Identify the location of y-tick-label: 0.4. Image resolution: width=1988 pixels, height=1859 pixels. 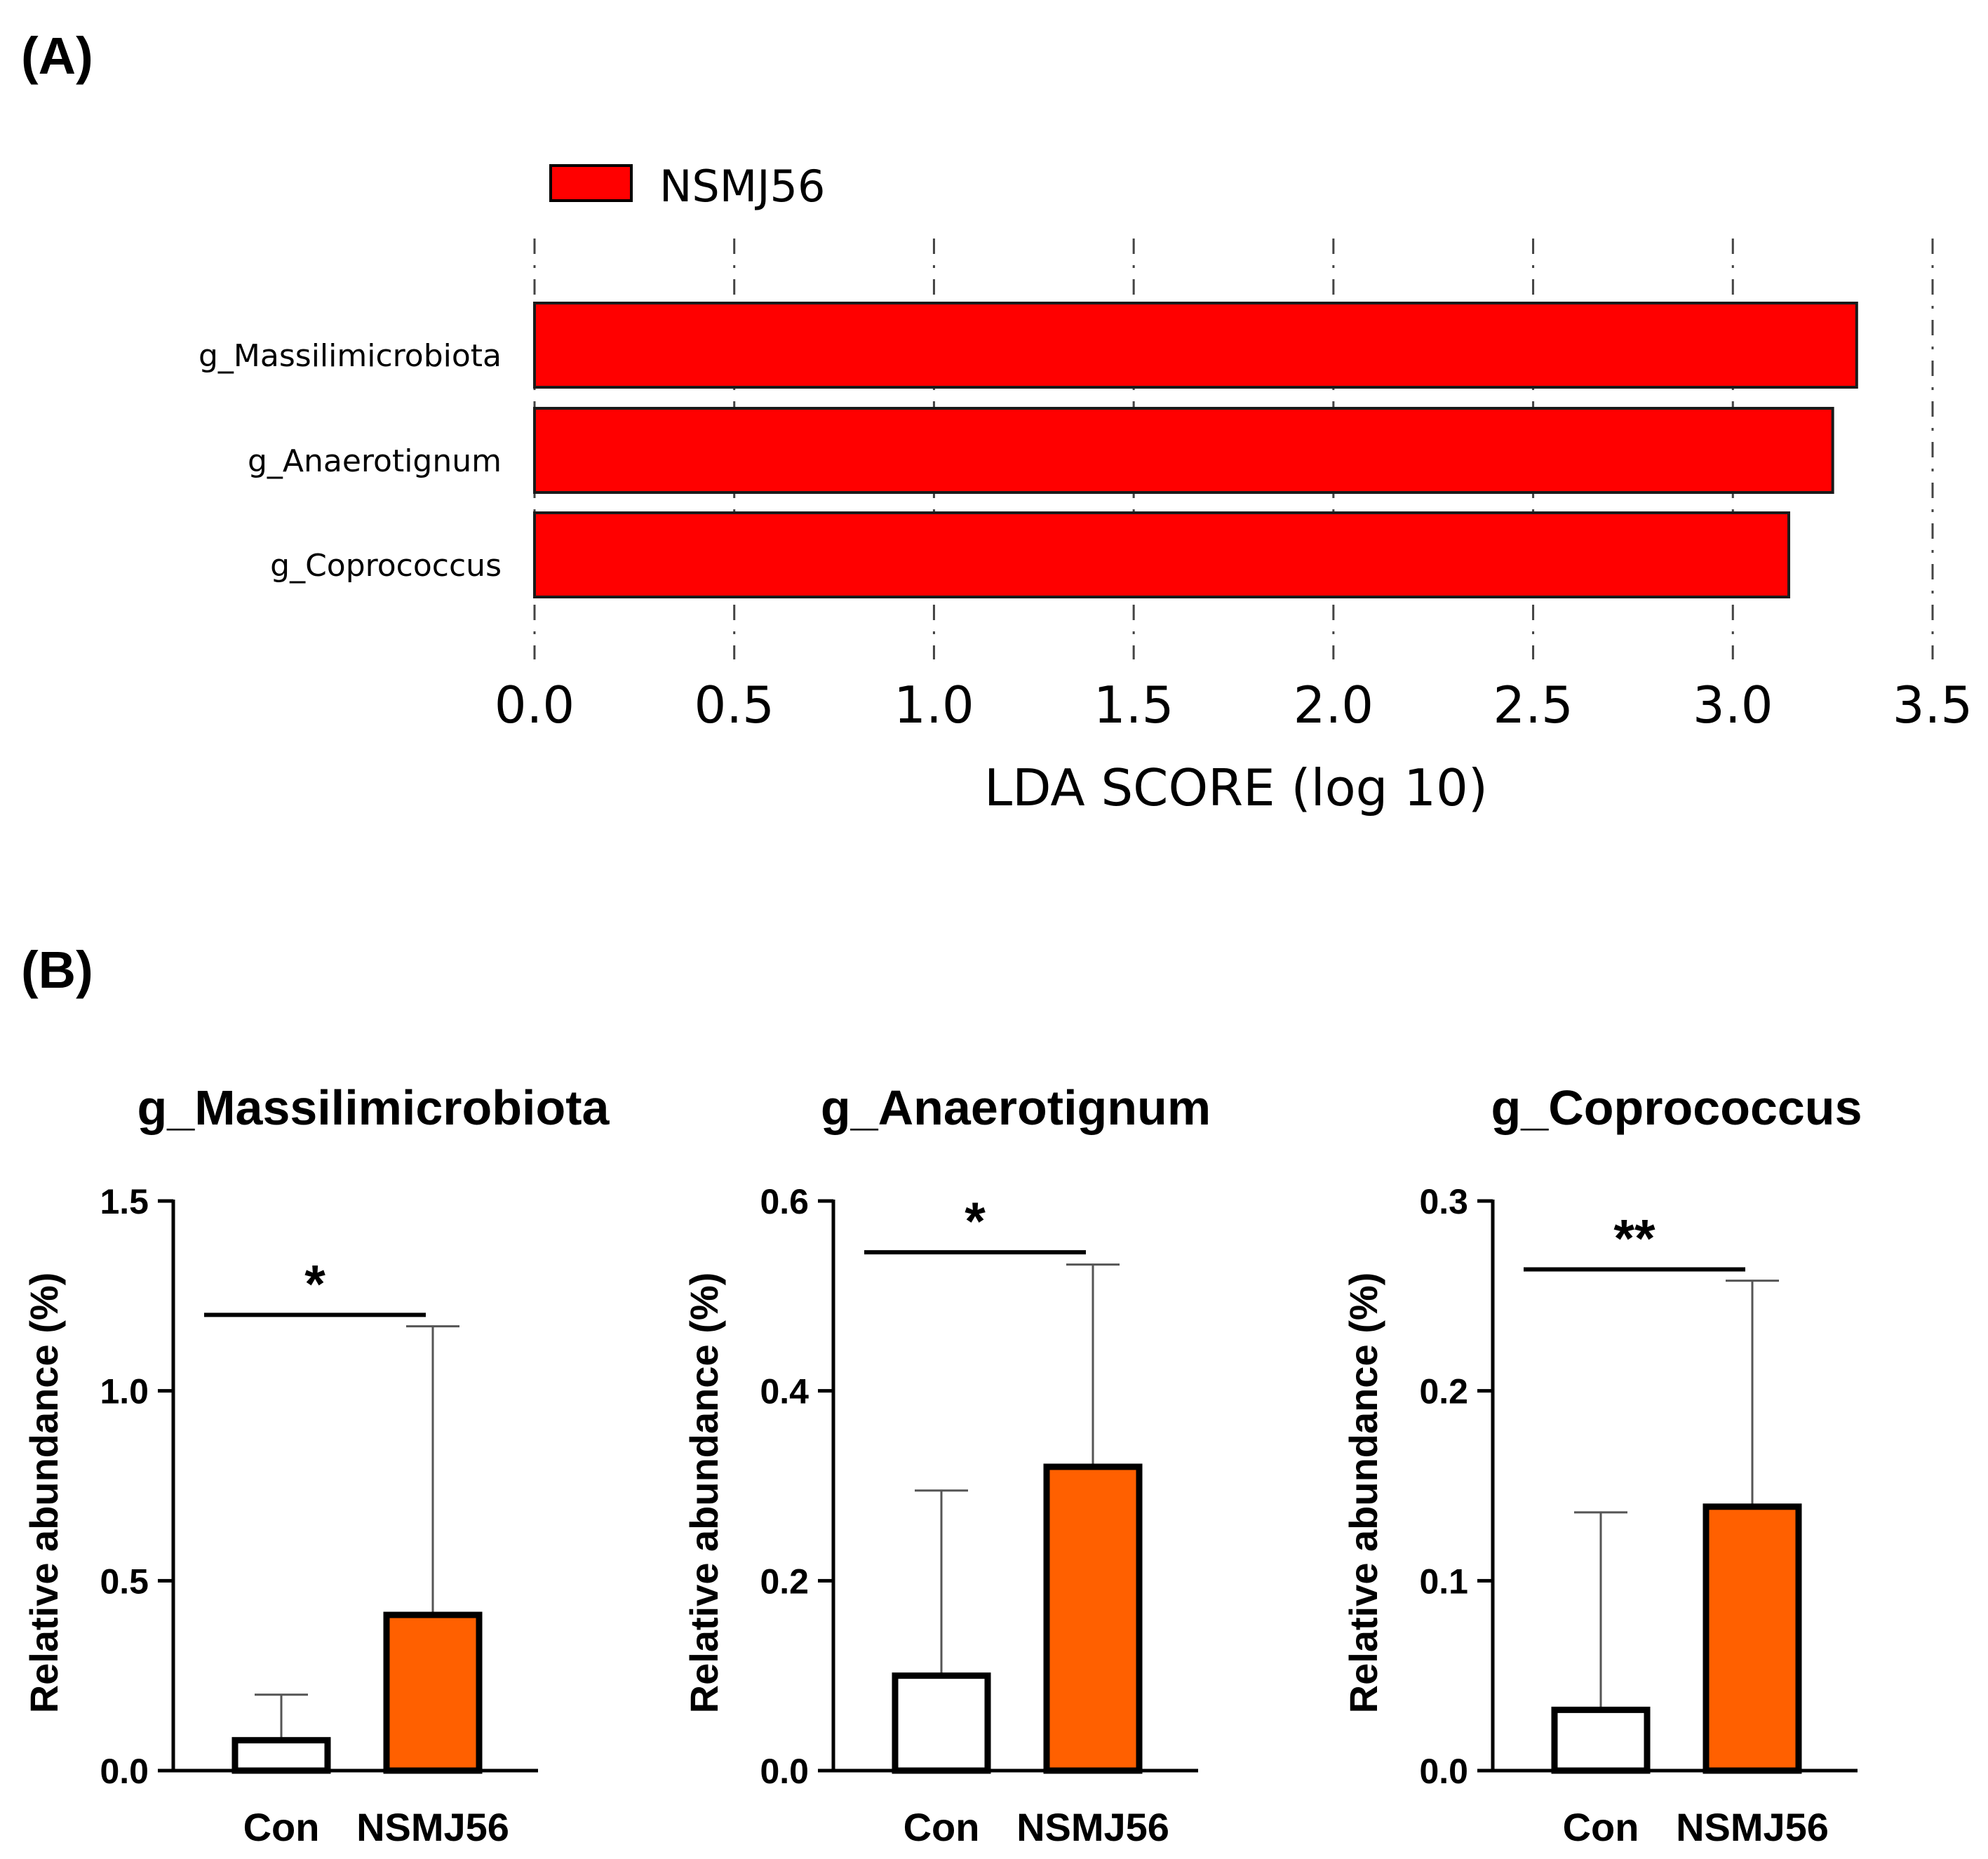
(785, 1391).